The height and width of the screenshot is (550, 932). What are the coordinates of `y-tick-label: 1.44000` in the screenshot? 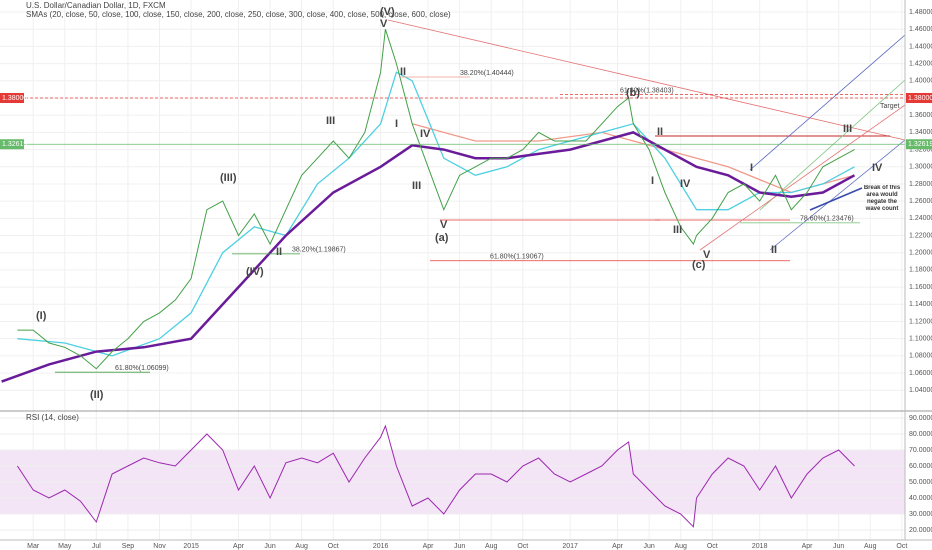 It's located at (920, 46).